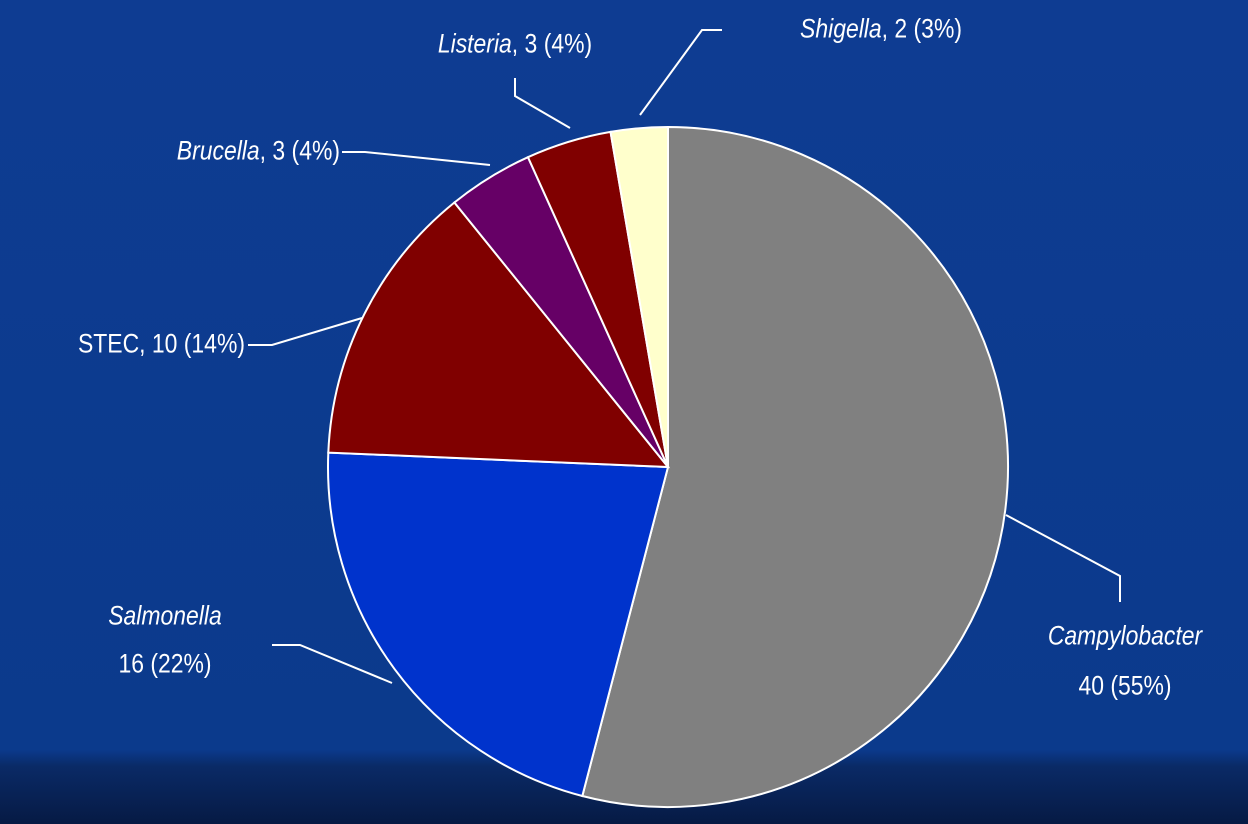  What do you see at coordinates (922, 28) in the screenshot?
I see `slice-value-label: , 2 (3%)` at bounding box center [922, 28].